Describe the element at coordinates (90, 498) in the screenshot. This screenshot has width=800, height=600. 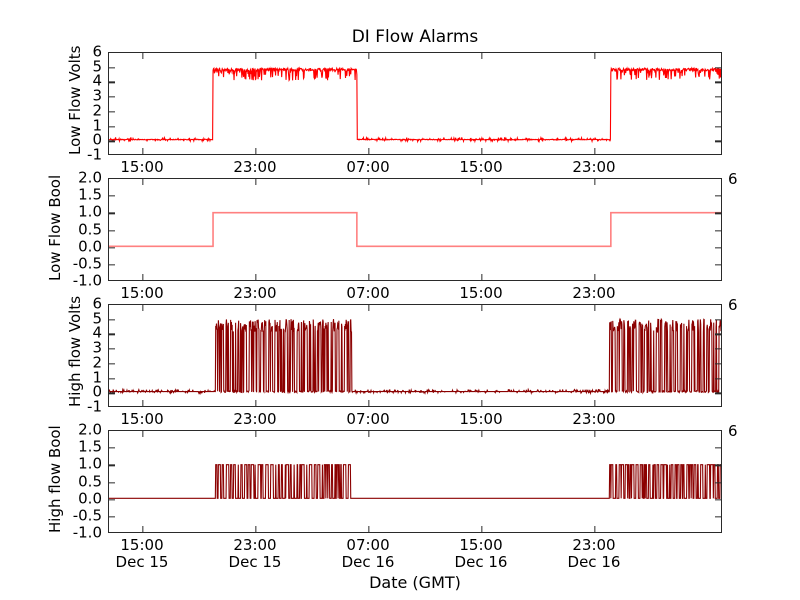
I see `y-tick-label-3-2: 0.0` at that location.